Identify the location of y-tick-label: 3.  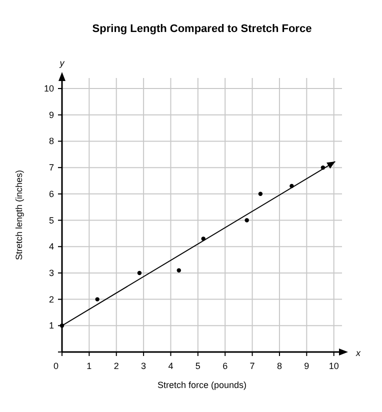
(51, 273).